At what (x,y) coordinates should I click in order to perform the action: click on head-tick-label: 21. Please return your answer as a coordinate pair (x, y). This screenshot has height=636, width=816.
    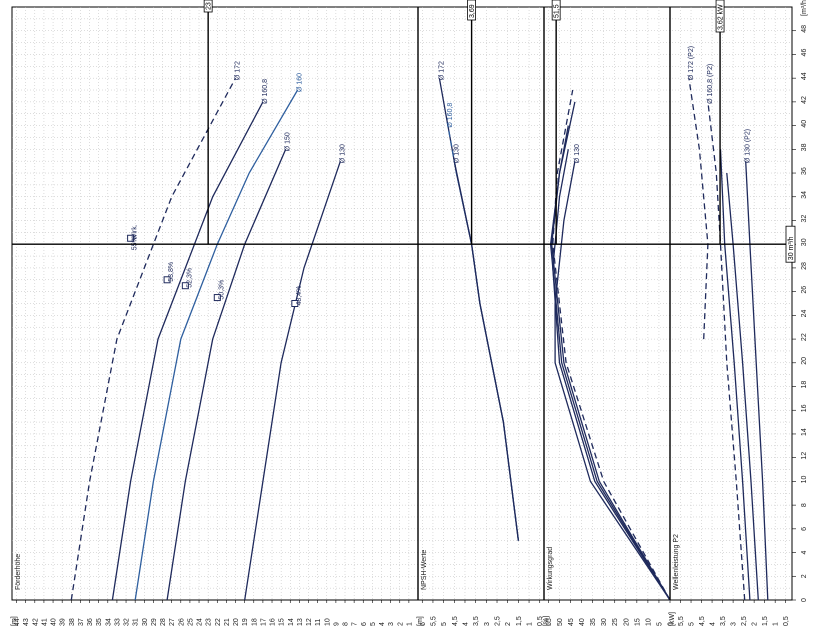
    Looking at the image, I should click on (227, 622).